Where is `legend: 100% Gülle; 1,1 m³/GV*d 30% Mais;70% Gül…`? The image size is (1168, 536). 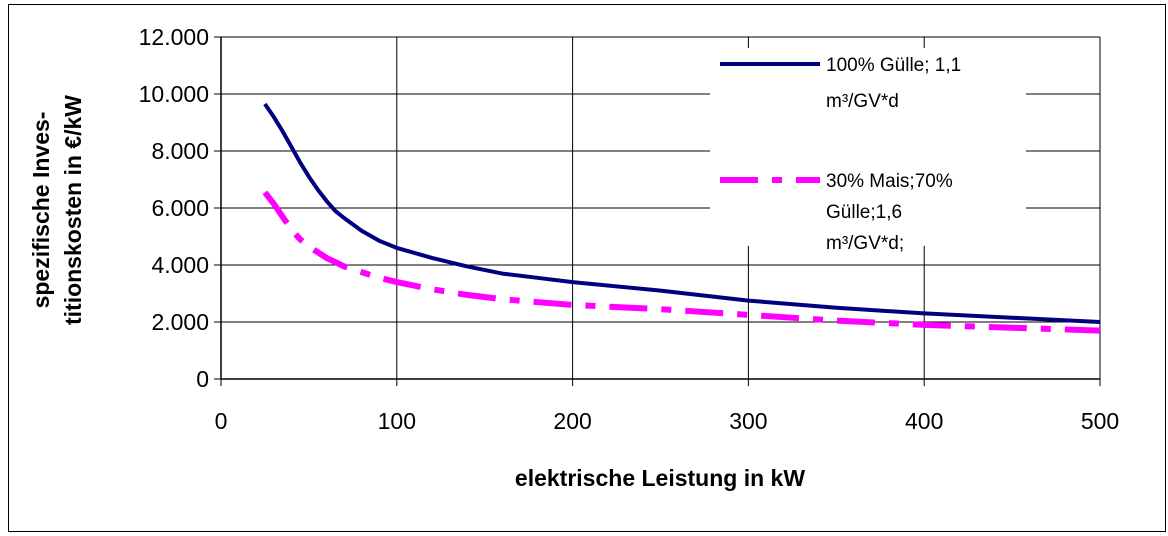
legend: 100% Gülle; 1,1 m³/GV*d 30% Mais;70% Gül… is located at coordinates (868, 151).